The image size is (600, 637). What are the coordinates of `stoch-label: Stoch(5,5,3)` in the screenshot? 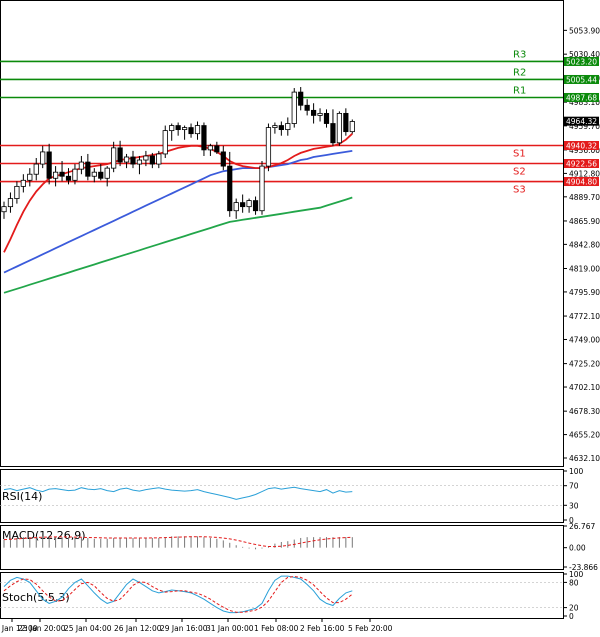 It's located at (36, 597).